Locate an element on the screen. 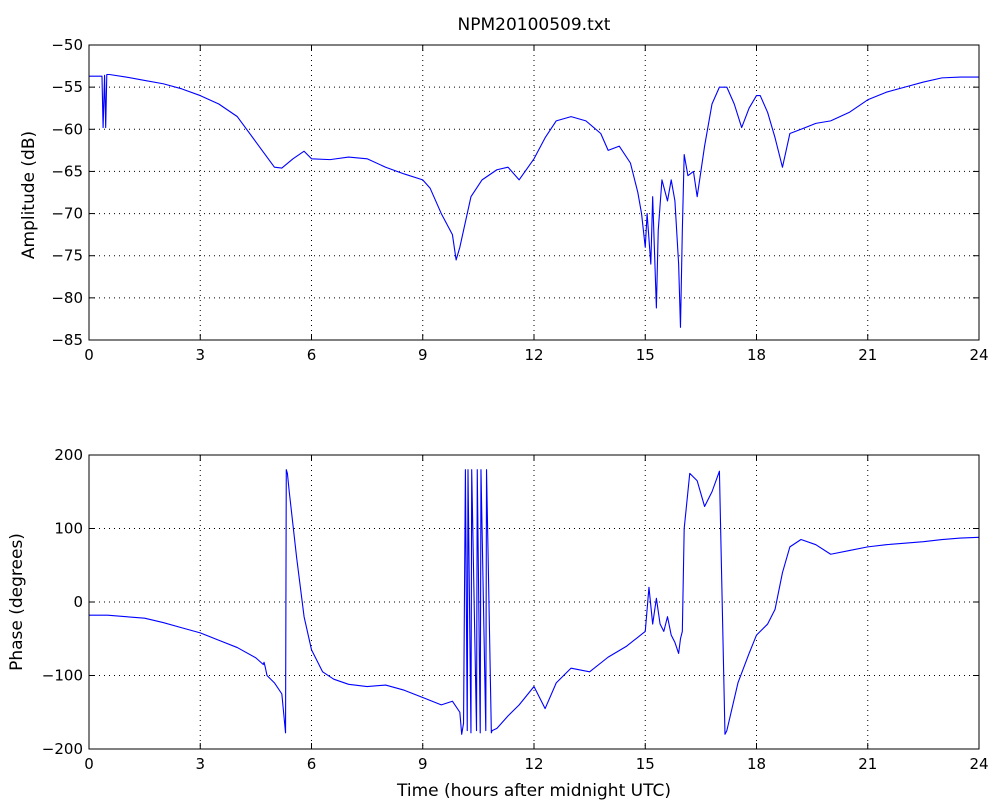 The width and height of the screenshot is (998, 806). amplitude-ytick-label: −65 is located at coordinates (67, 171).